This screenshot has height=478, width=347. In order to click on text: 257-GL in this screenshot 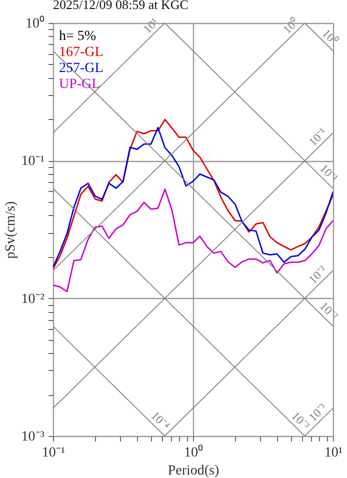, I will do `click(81, 68)`.